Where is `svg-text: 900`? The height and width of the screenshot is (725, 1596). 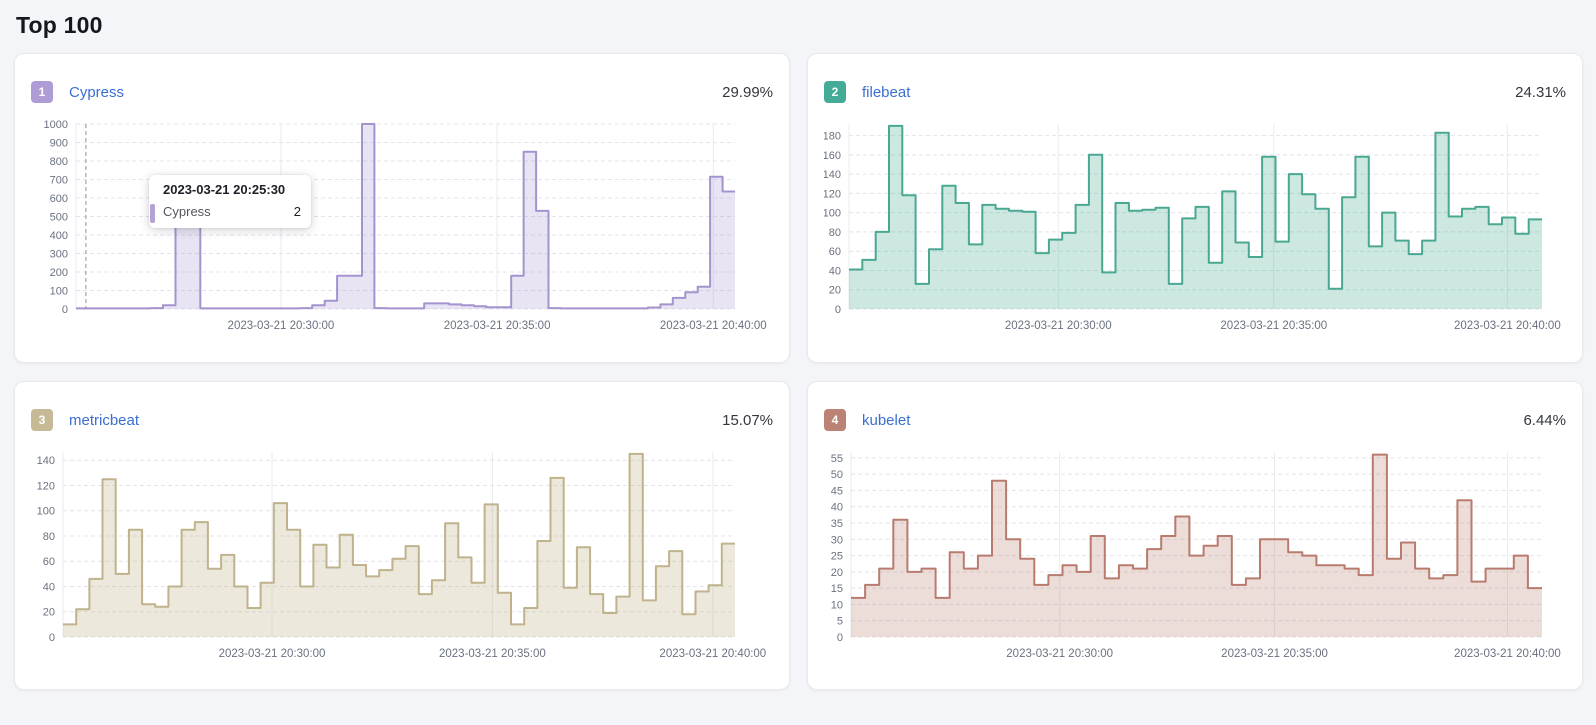 svg-text: 900 is located at coordinates (59, 144).